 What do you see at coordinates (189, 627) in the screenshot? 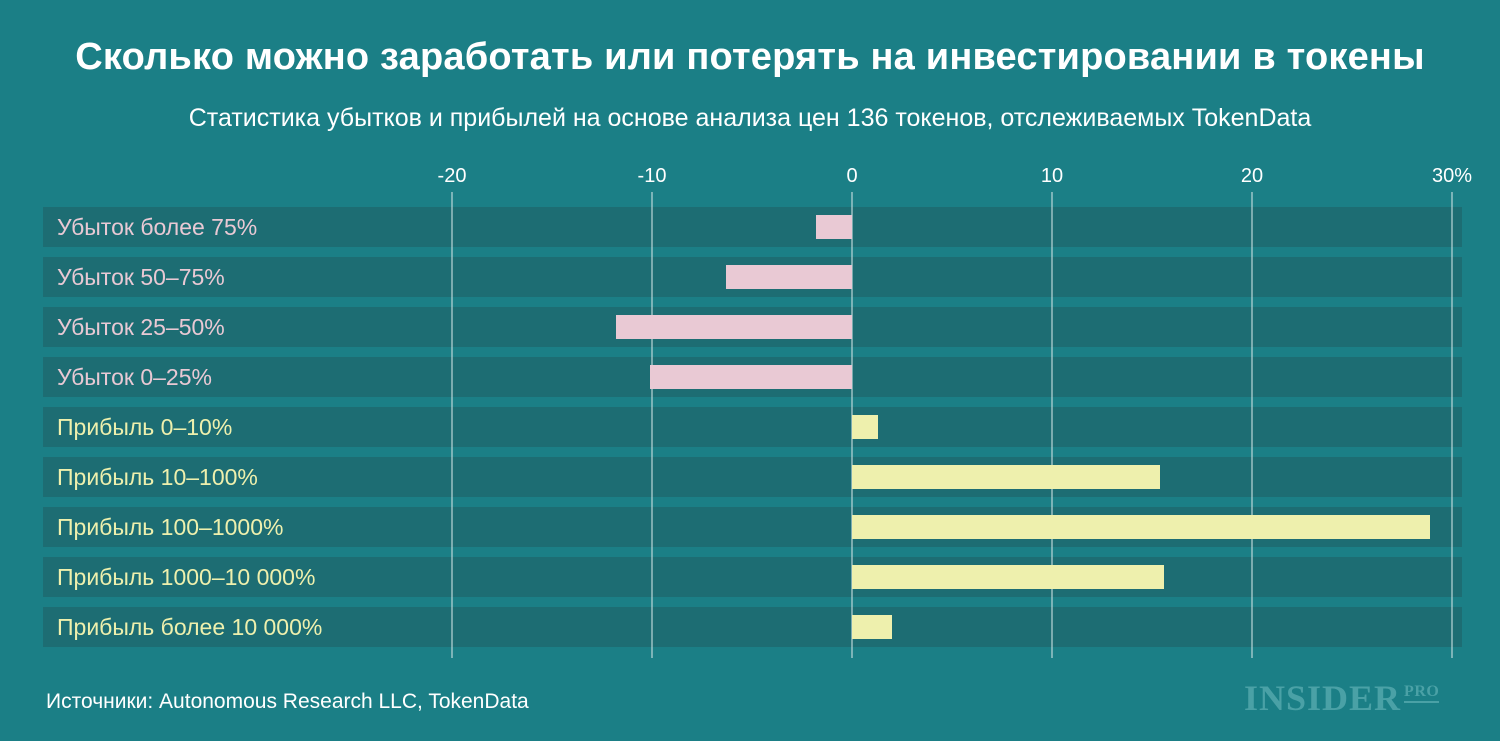
I see `category-label: Прибыль более 10 000%` at bounding box center [189, 627].